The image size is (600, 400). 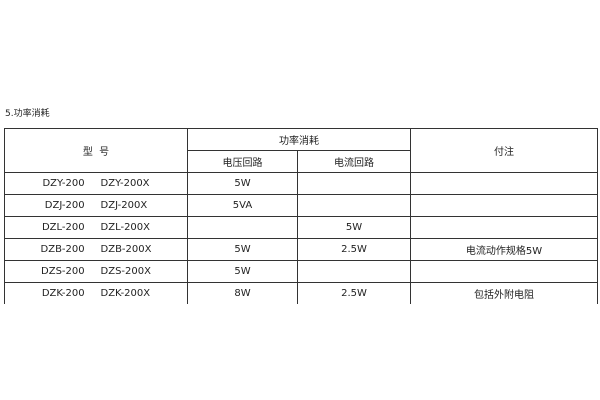 I want to click on header-note: 付注, so click(x=504, y=150).